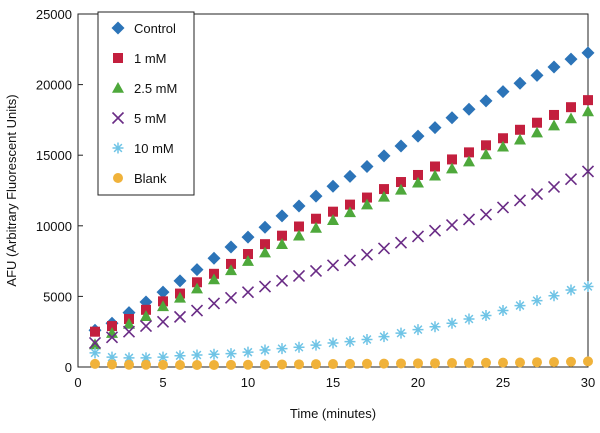 This screenshot has width=600, height=433. I want to click on legend-label: Control, so click(155, 28).